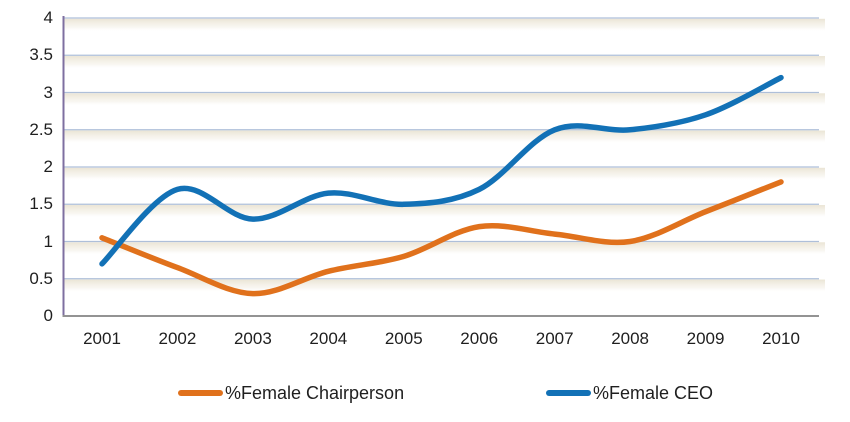  Describe the element at coordinates (200, 393) in the screenshot. I see `legend-swatch-chairperson-icon` at that location.